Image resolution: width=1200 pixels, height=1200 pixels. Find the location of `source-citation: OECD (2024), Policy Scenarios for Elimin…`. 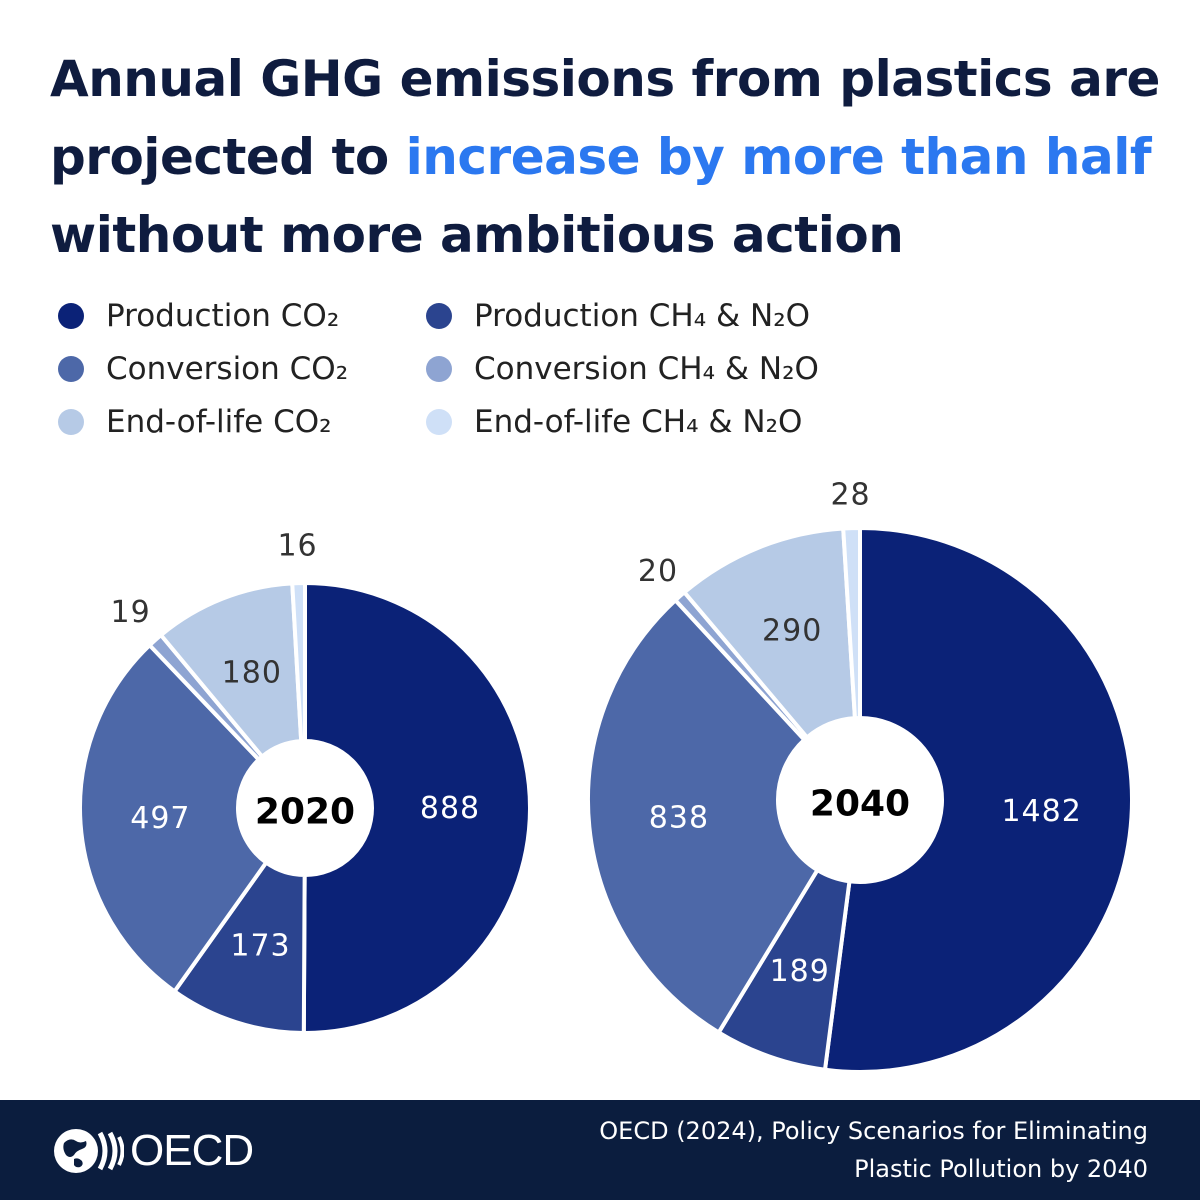

source-citation: OECD (2024), Policy Scenarios for Elimin… is located at coordinates (798, 1150).